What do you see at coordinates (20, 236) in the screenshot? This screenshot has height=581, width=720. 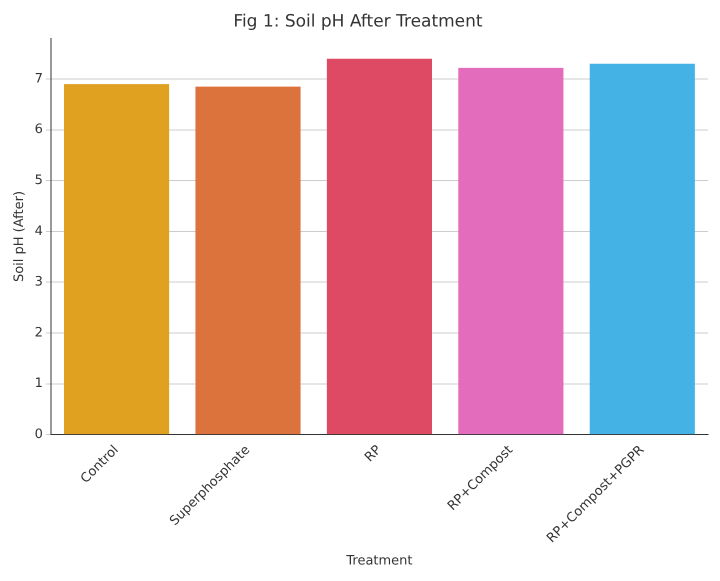 I see `y-axis-title: Soil pH (After)` at bounding box center [20, 236].